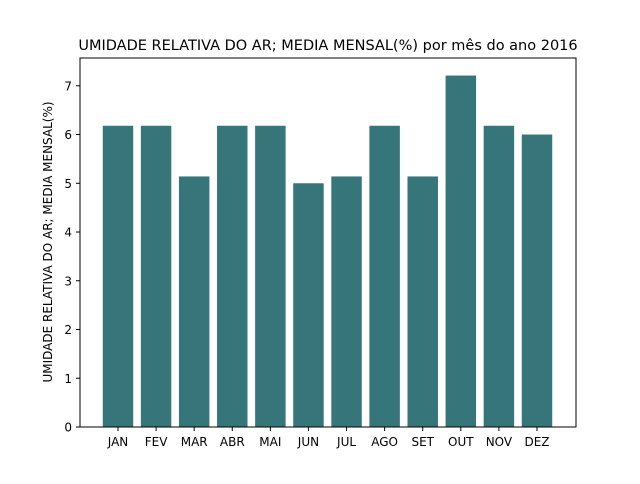 The width and height of the screenshot is (640, 484). I want to click on y-tick-label: 3, so click(68, 281).